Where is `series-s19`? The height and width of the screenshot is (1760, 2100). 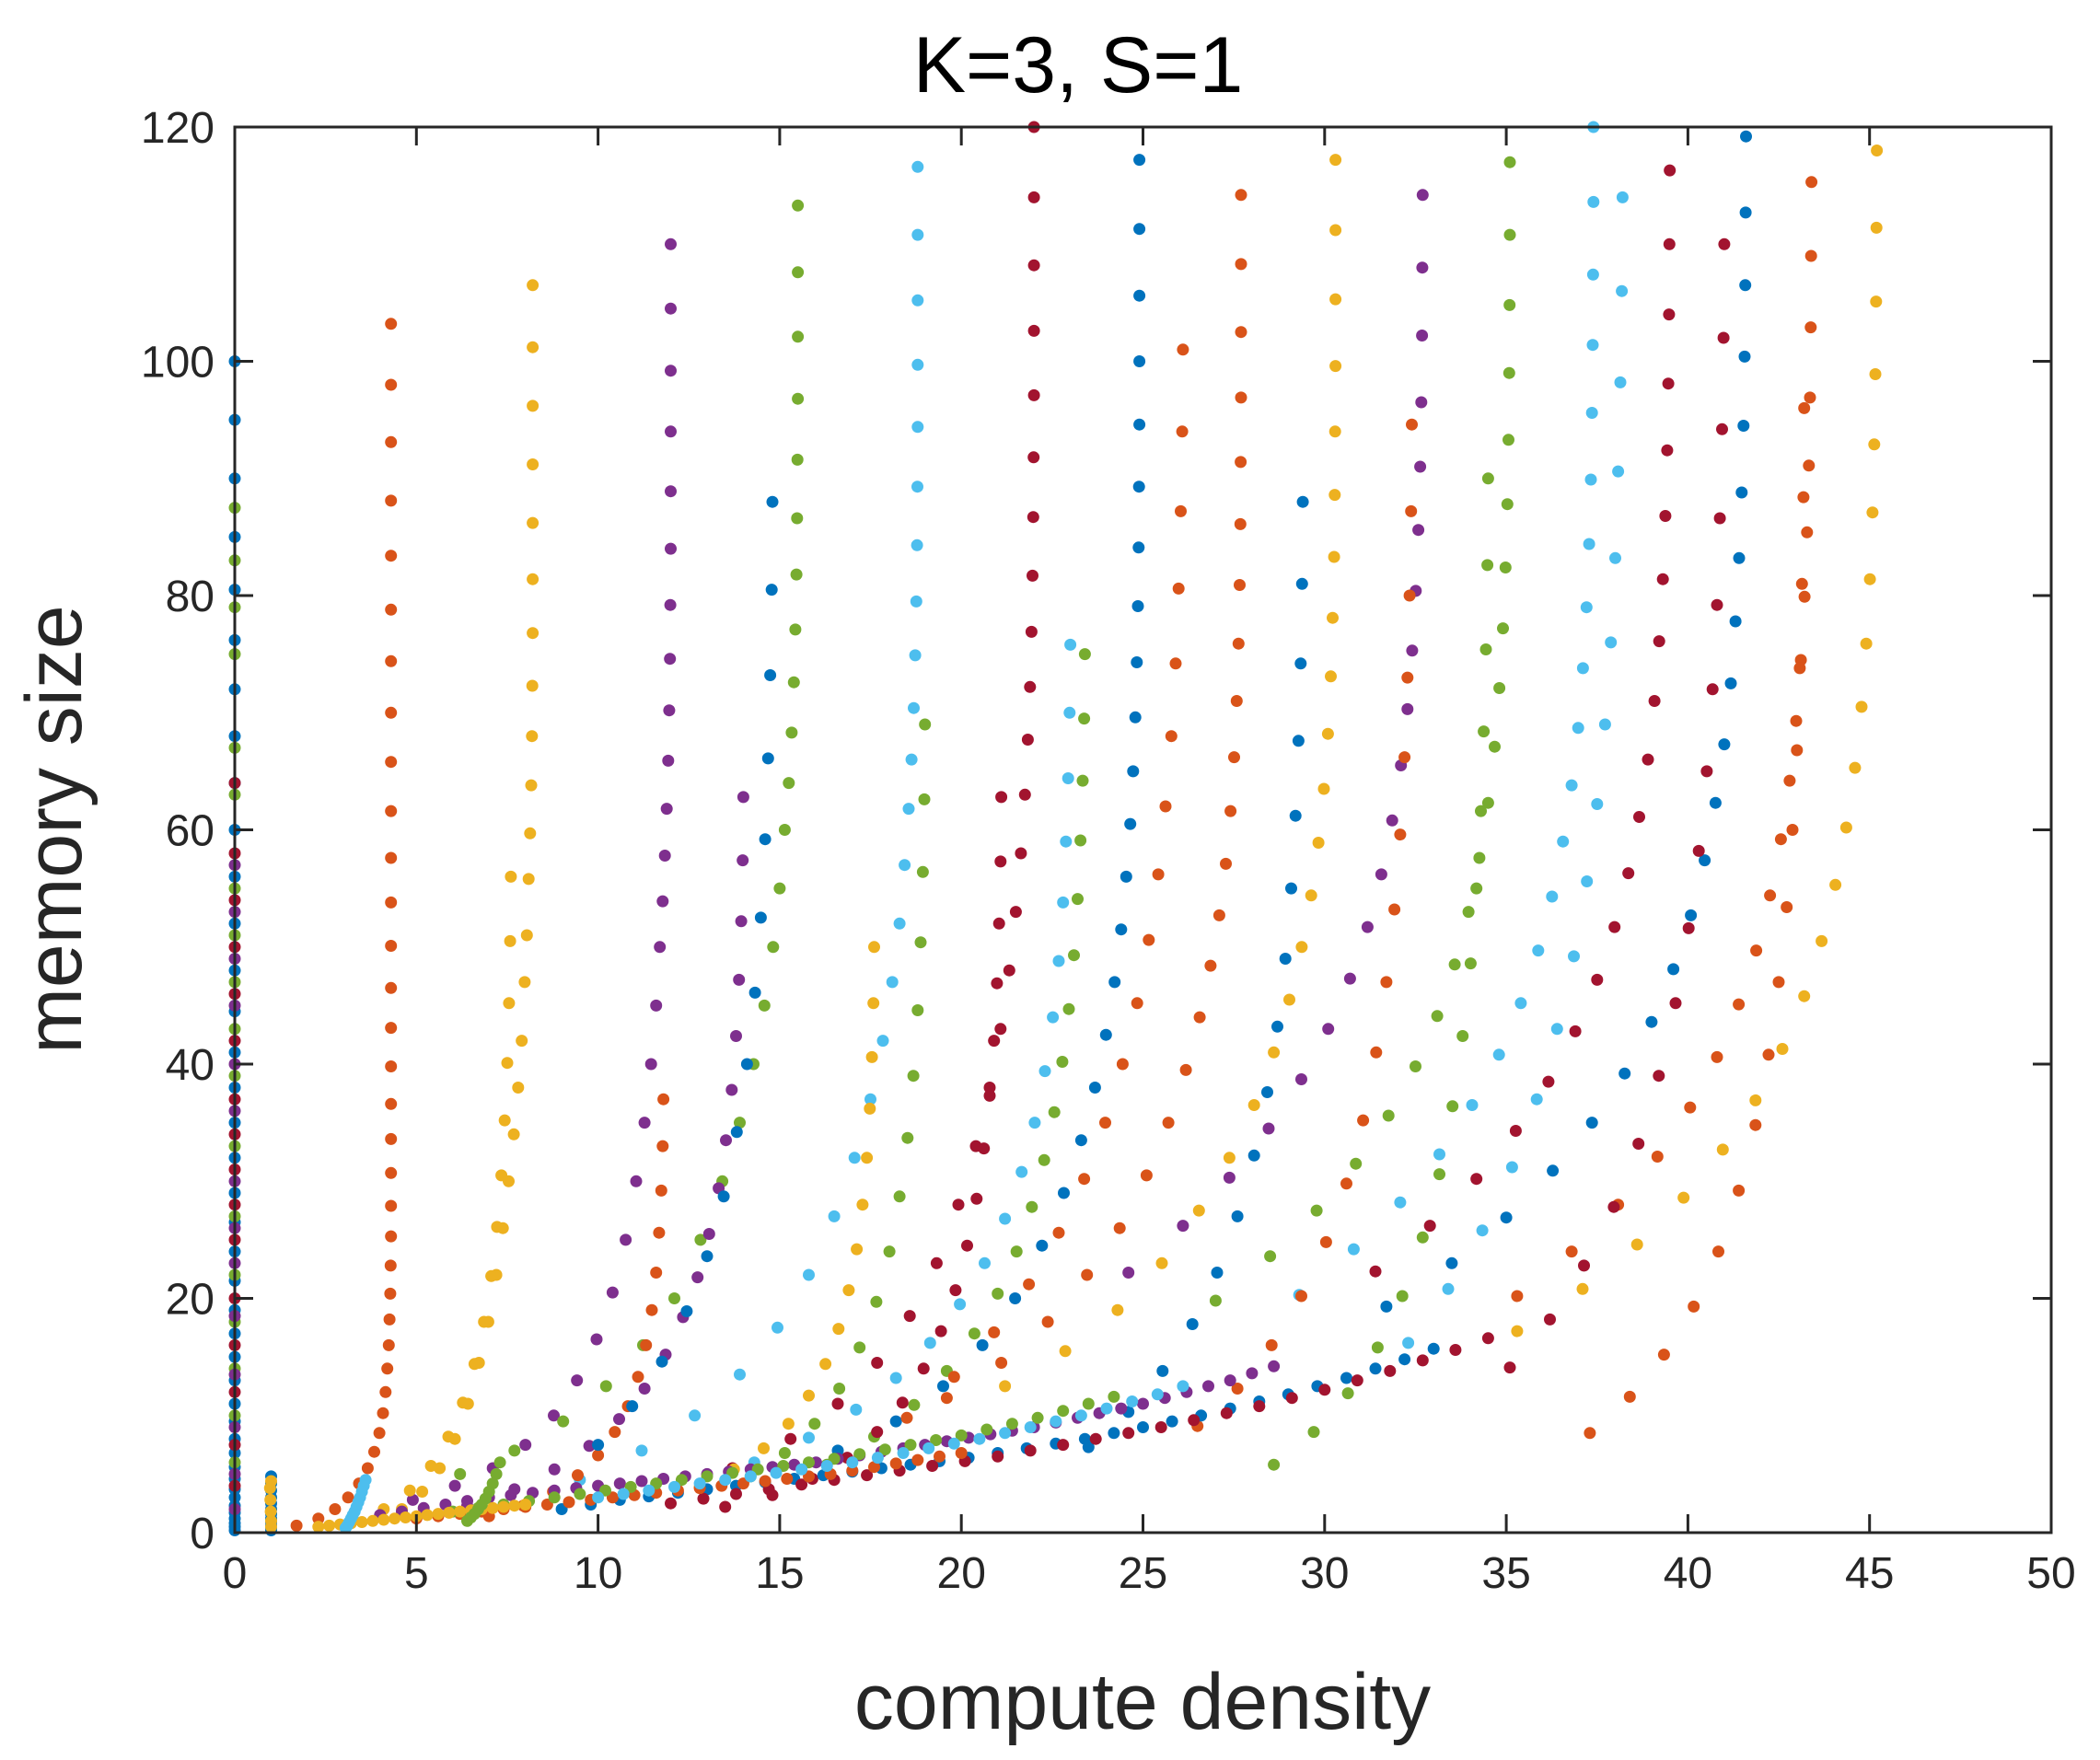
series-s19 is located at coordinates (1697, 741).